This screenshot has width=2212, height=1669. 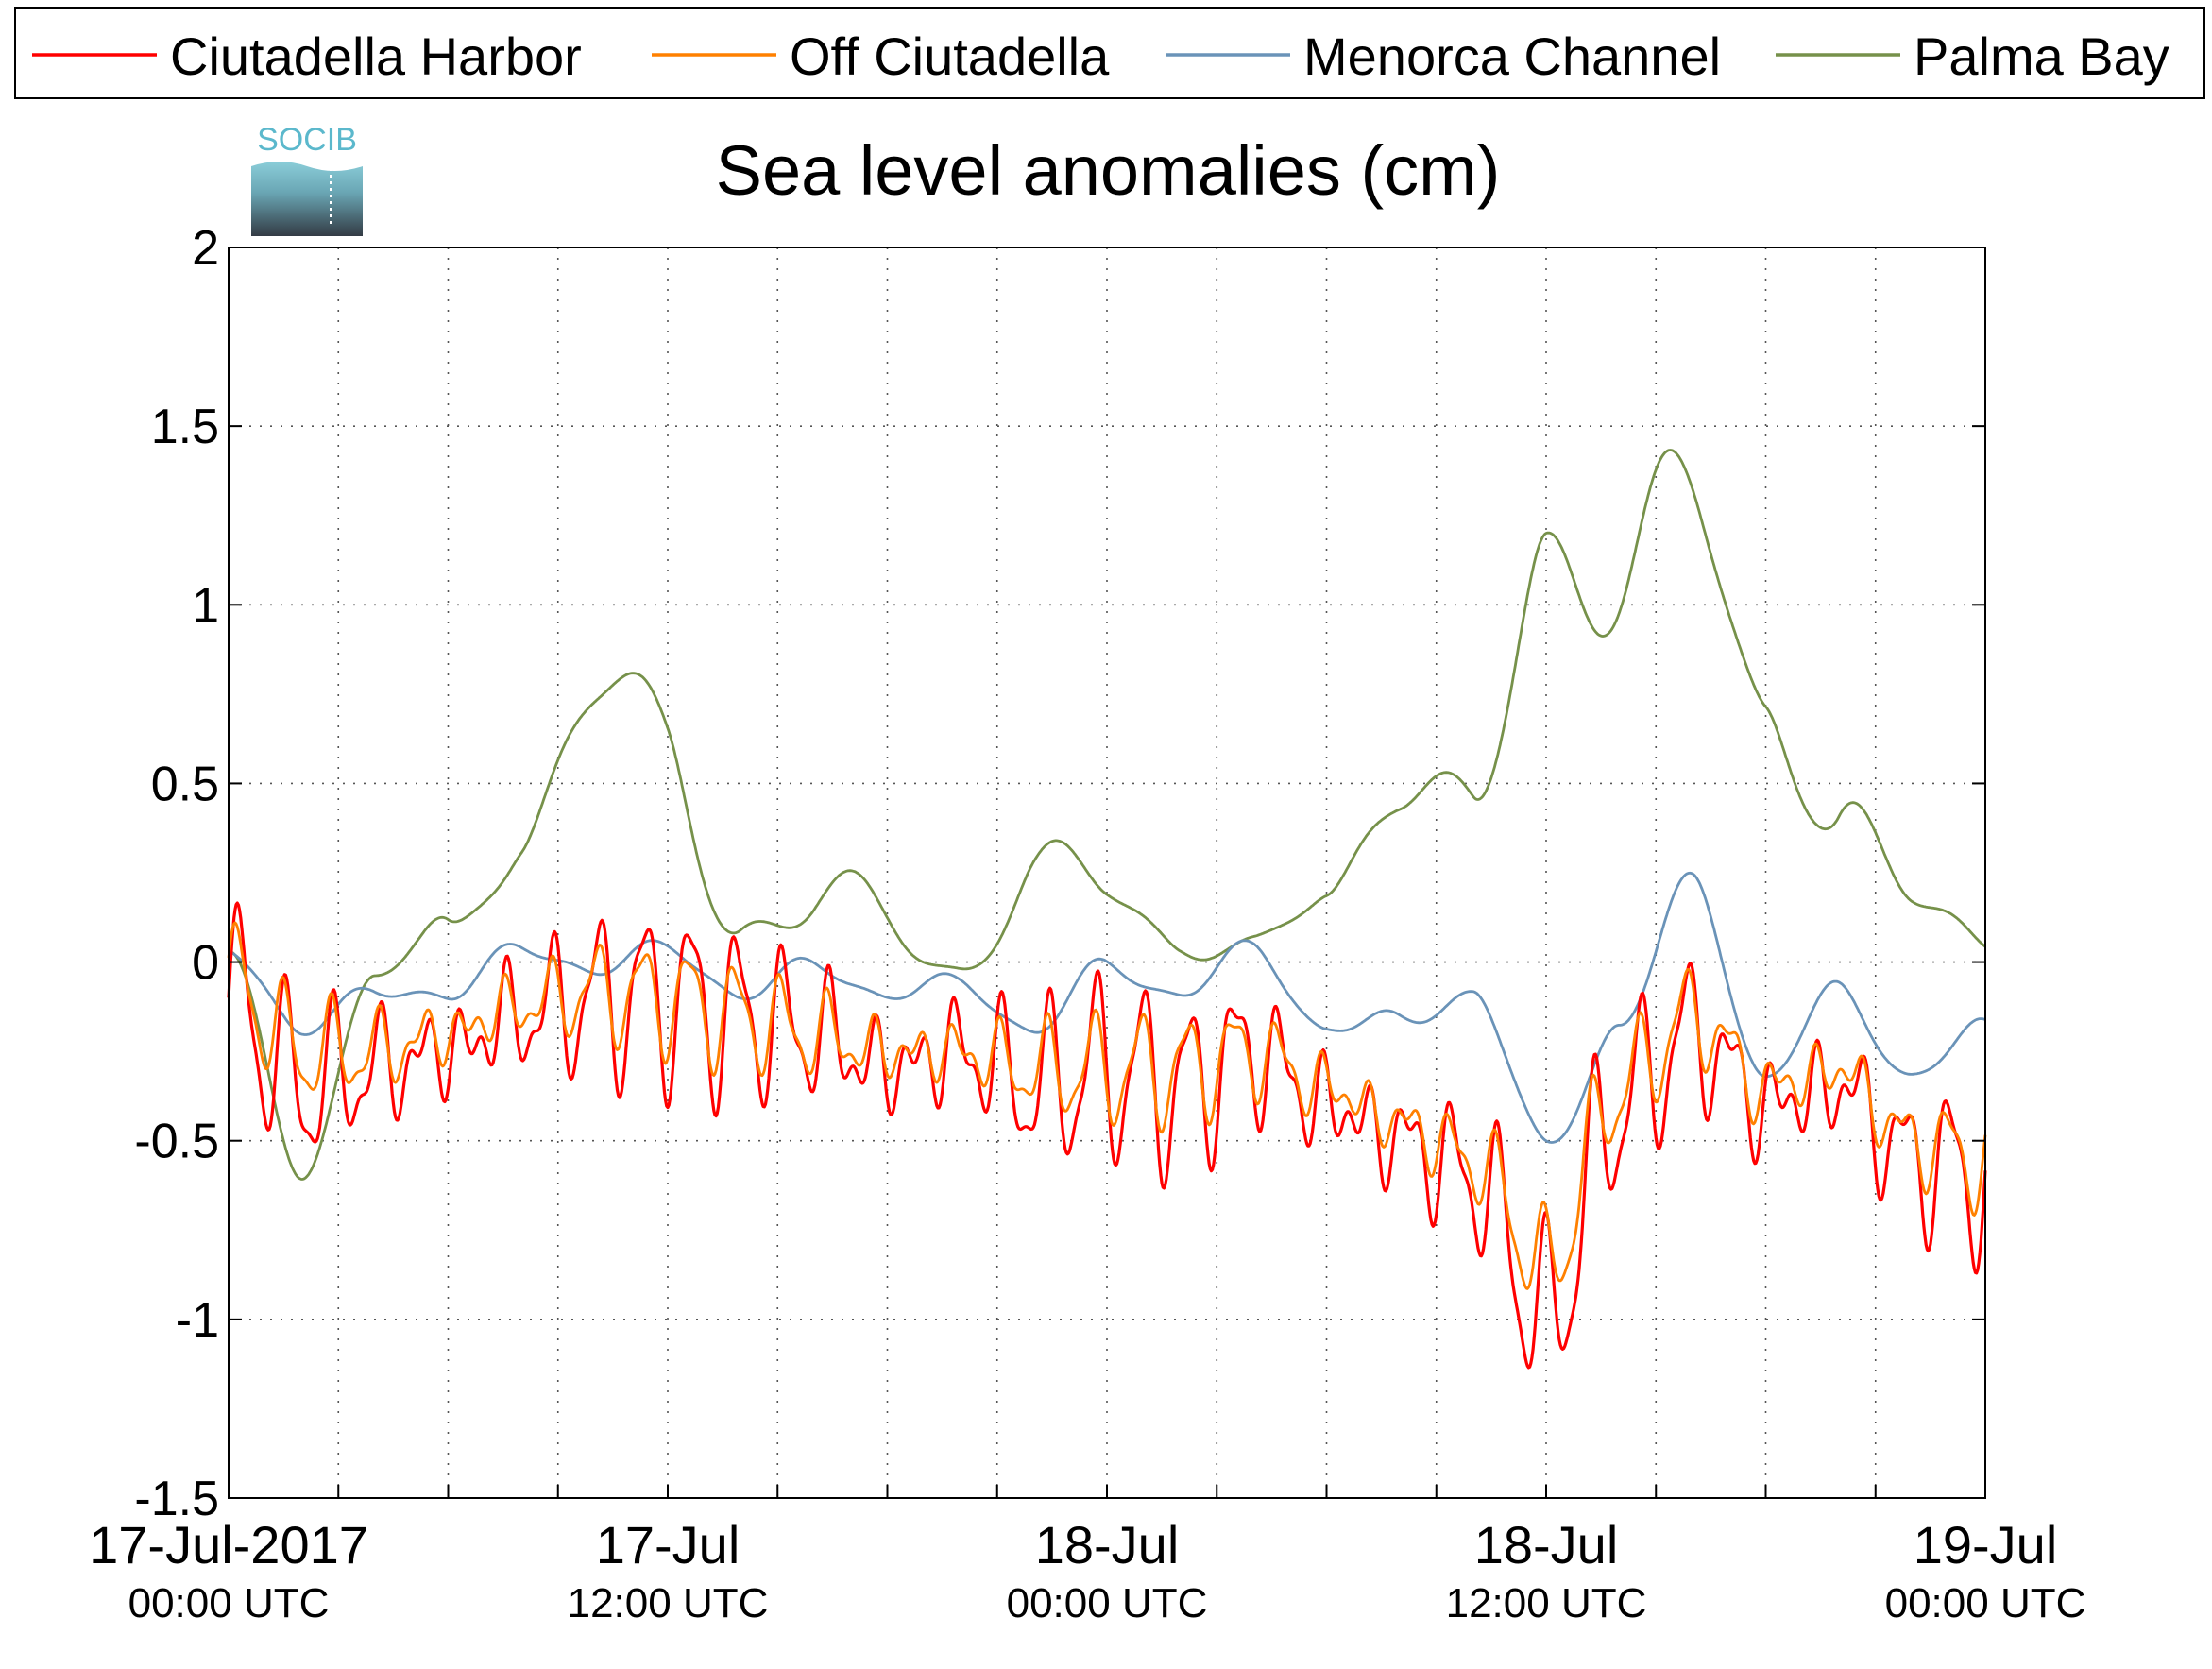 I want to click on x-tick-label-date: 17-Jul, so click(x=668, y=1545).